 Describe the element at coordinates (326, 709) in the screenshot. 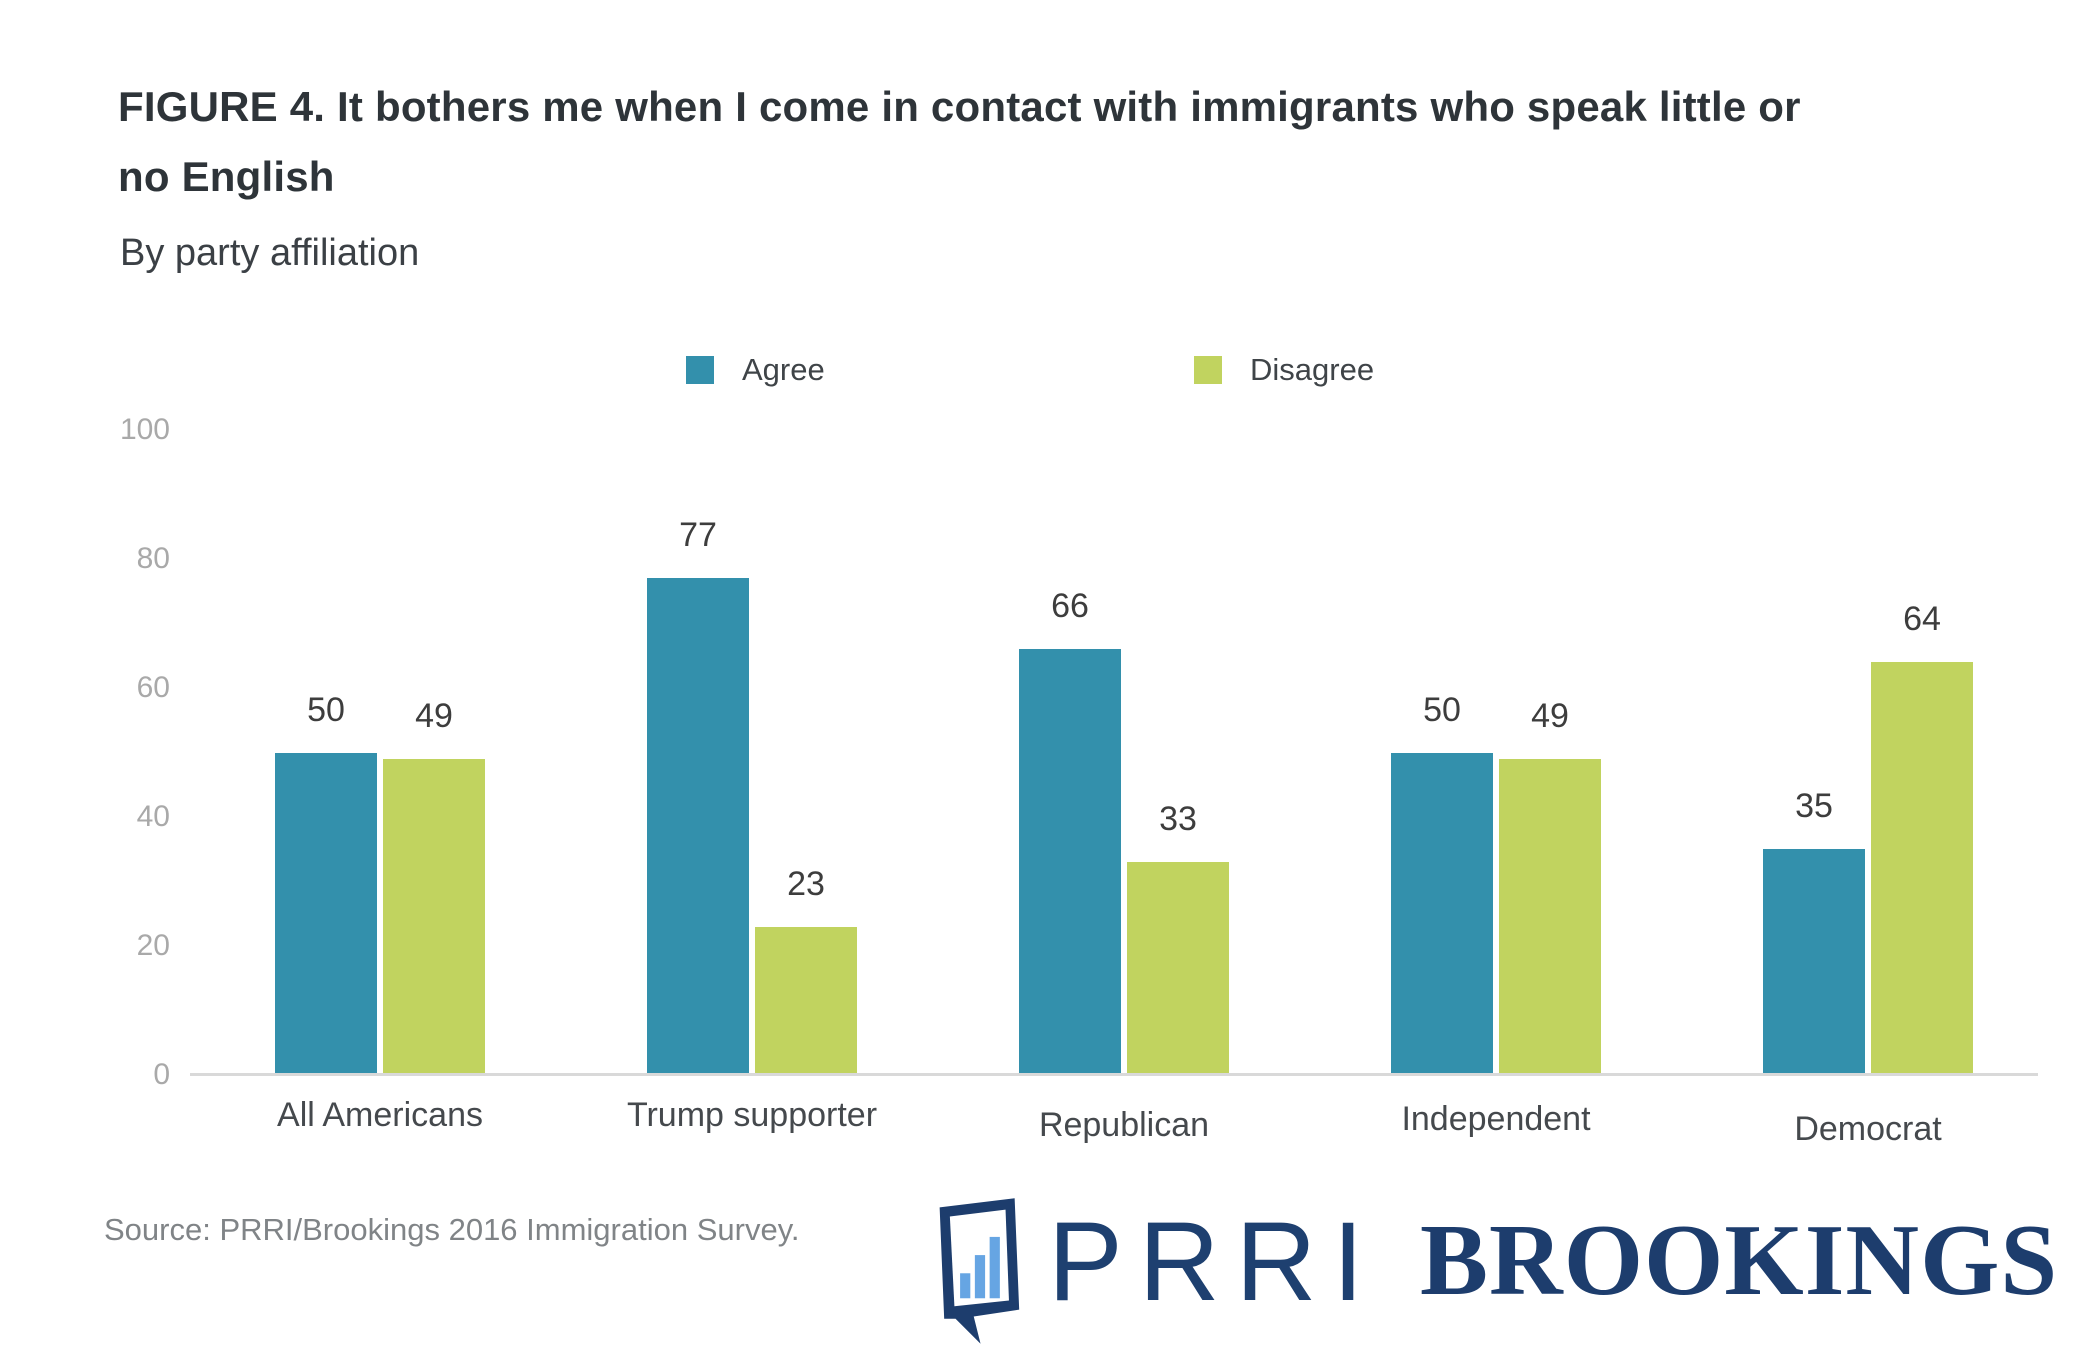

I see `value-label-agree-all-americans: 50` at that location.